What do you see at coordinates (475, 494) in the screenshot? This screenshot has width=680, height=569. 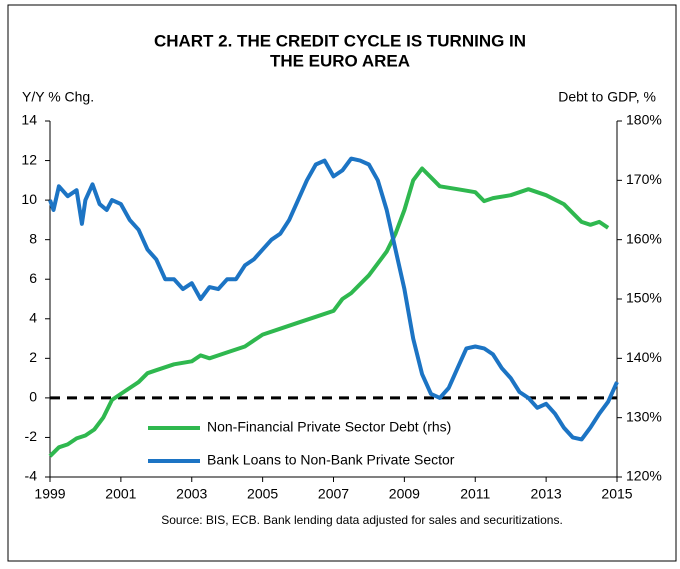 I see `x-tick-label: 2011` at bounding box center [475, 494].